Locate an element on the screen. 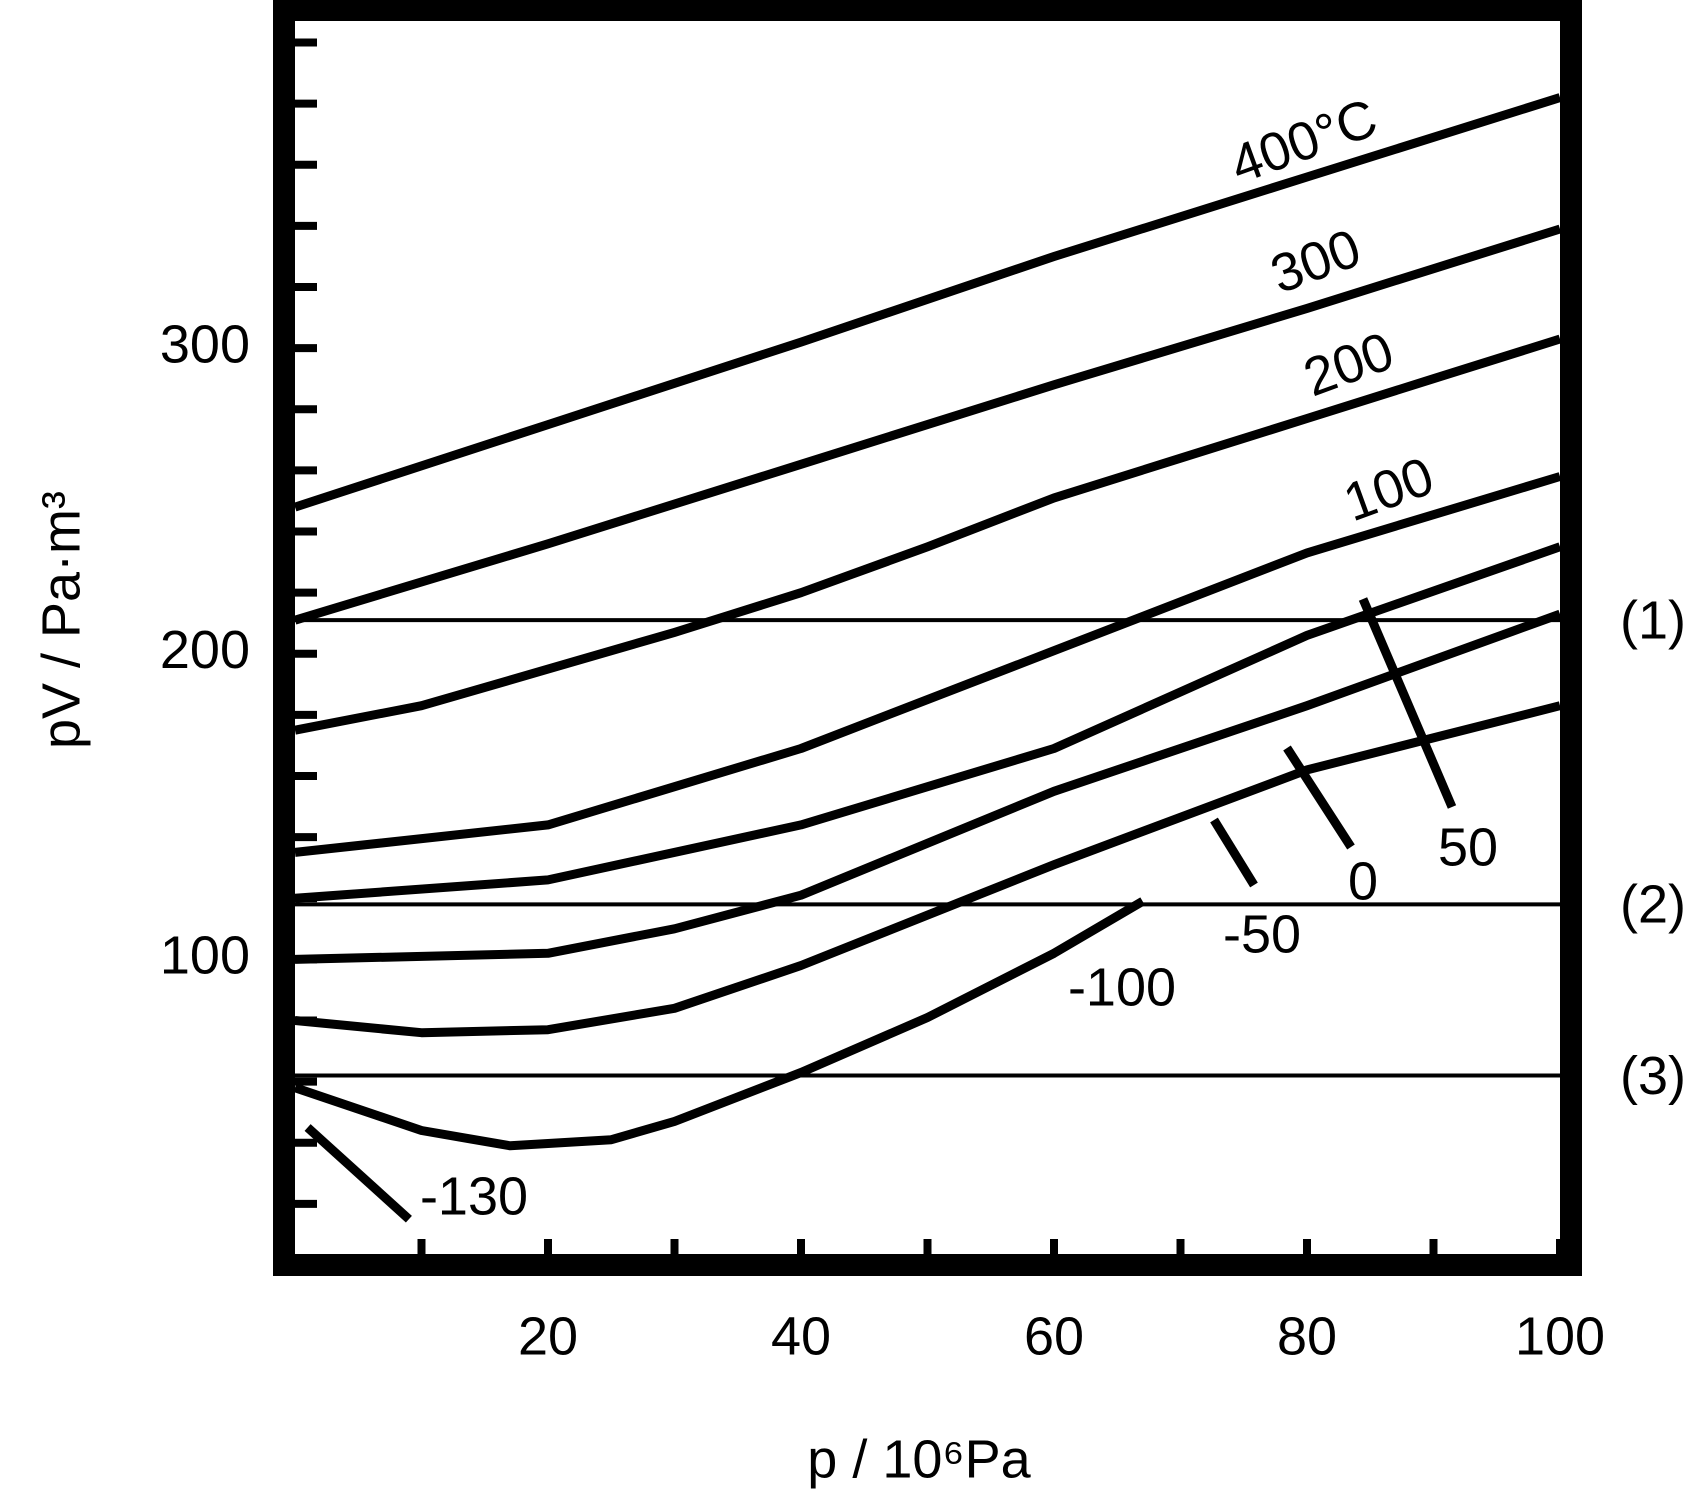 The width and height of the screenshot is (1699, 1501). reference-label: (2) is located at coordinates (1653, 905).